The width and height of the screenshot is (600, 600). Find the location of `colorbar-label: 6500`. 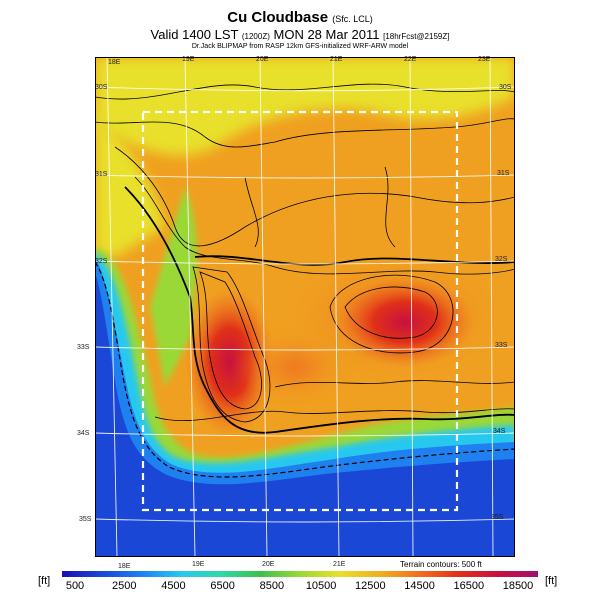

colorbar-label: 6500 is located at coordinates (222, 586).